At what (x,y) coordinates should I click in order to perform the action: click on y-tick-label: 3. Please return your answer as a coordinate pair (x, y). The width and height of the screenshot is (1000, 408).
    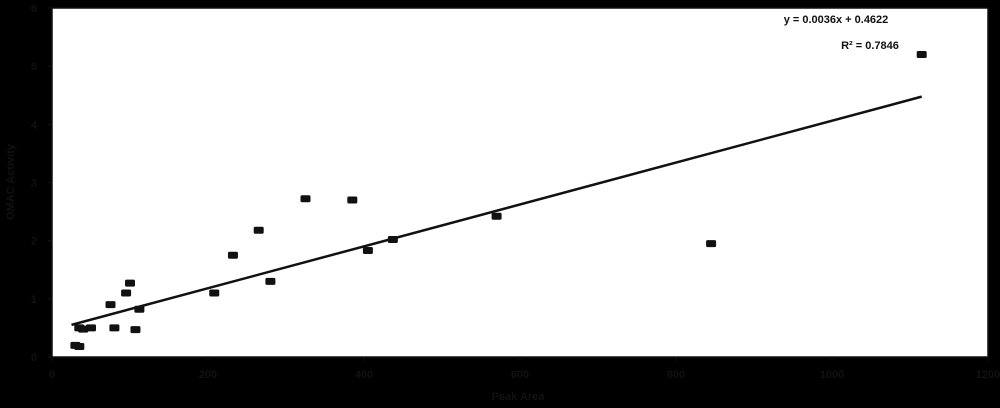
    Looking at the image, I should click on (34, 184).